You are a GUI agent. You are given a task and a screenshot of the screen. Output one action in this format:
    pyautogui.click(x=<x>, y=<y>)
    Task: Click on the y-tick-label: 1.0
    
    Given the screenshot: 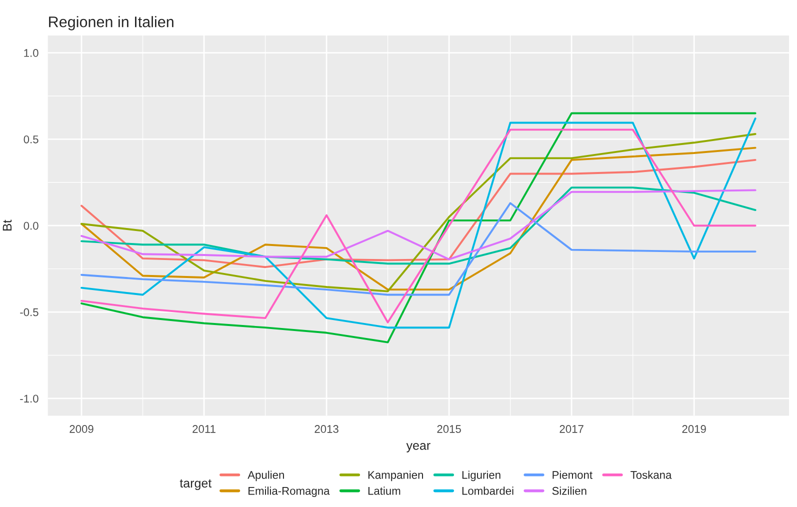 What is the action you would take?
    pyautogui.click(x=31, y=53)
    